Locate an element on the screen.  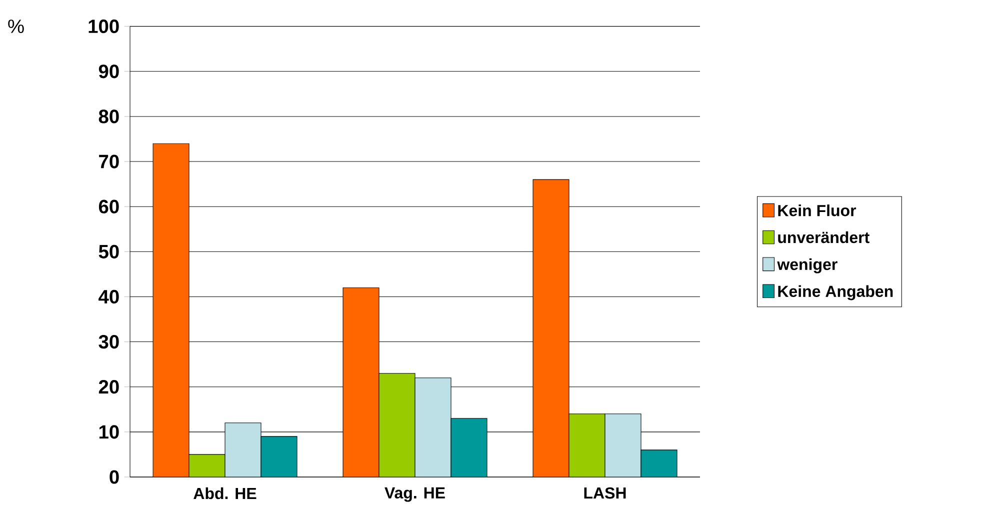
legend-label: Kein Fluor is located at coordinates (817, 210).